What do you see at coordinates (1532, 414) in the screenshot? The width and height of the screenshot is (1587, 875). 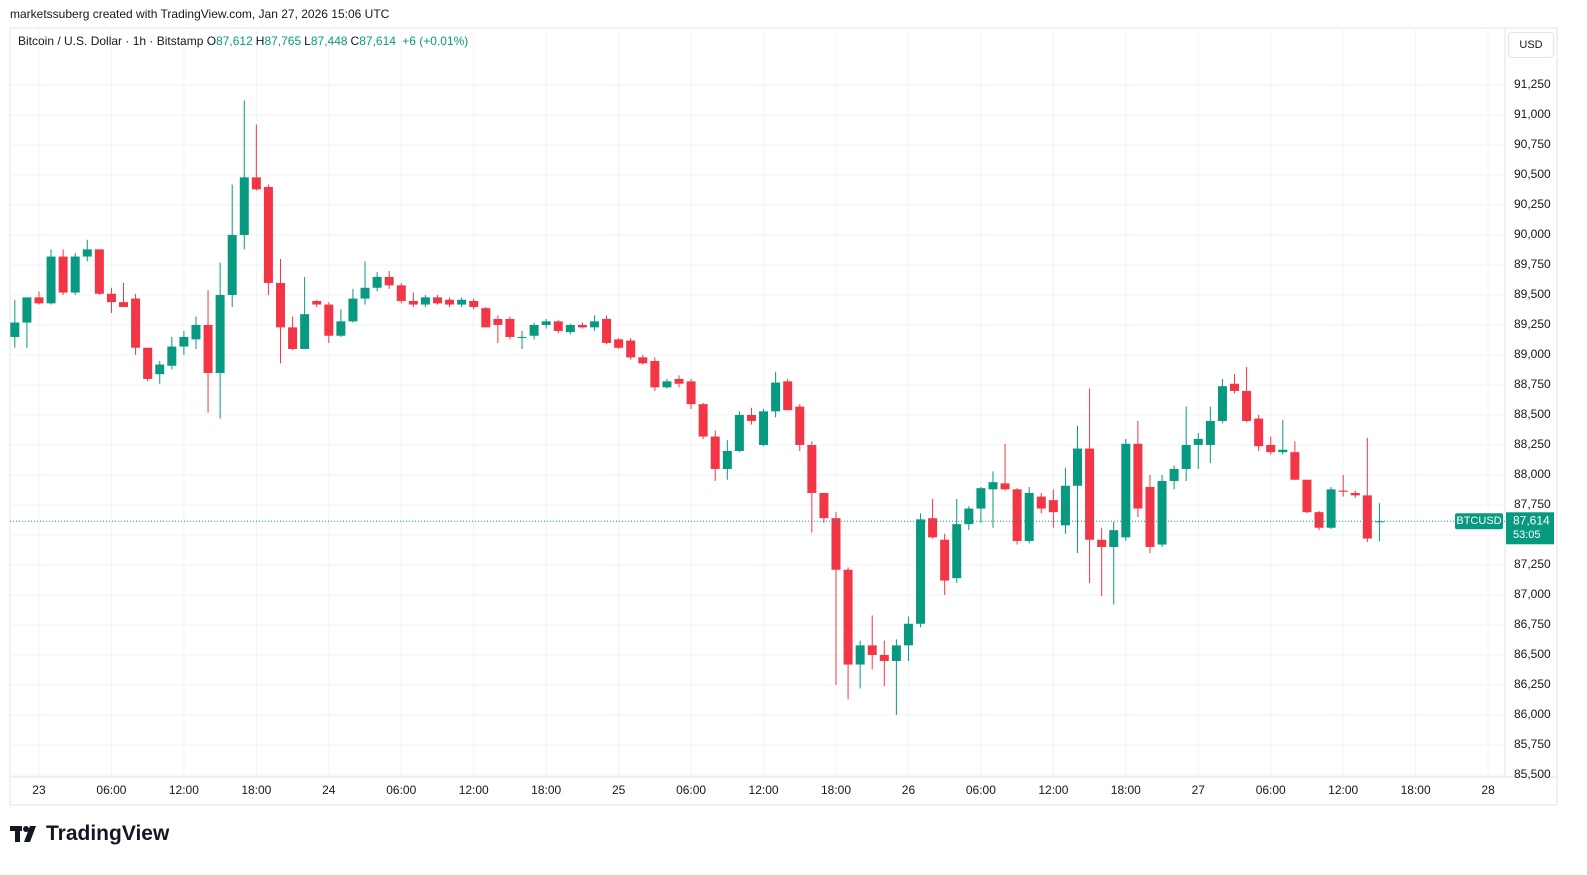 I see `y-tick-label: 88,500` at bounding box center [1532, 414].